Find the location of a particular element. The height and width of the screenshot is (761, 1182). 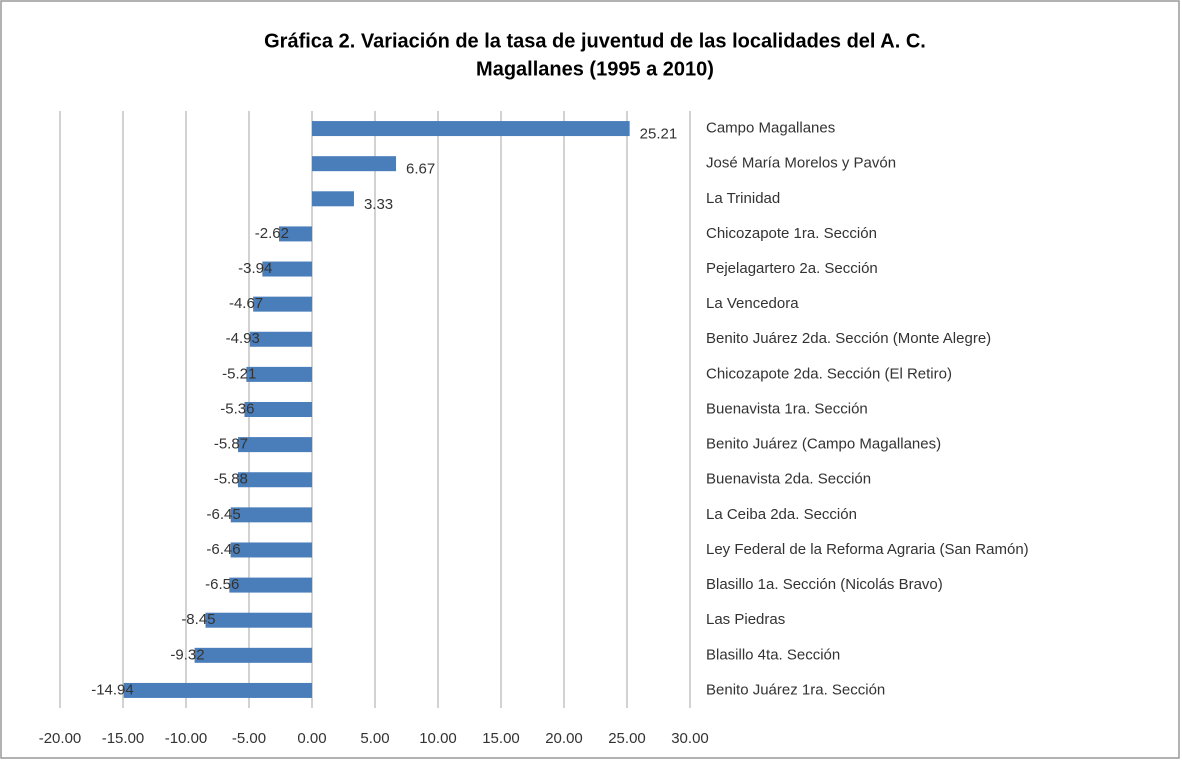

category-label: Chicozapote 2da. Sección (El Retiro) is located at coordinates (829, 373).